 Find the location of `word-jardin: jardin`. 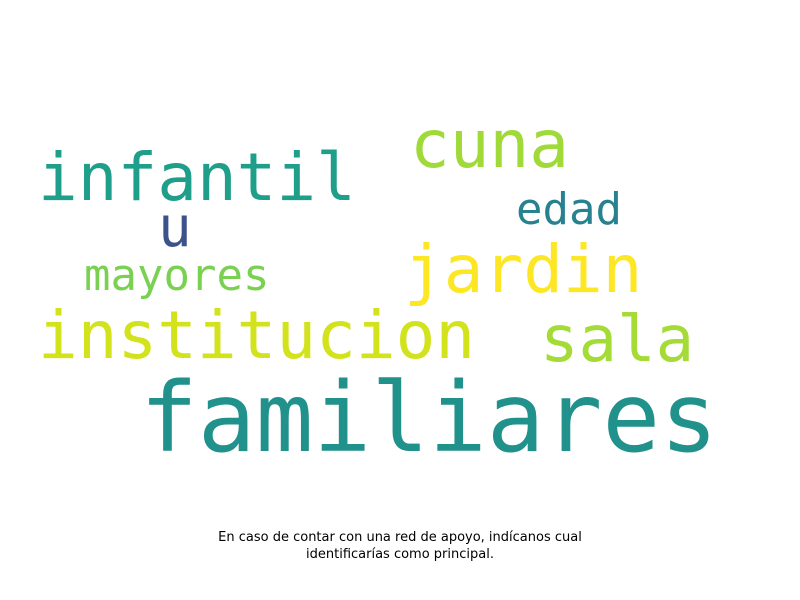

word-jardin: jardin is located at coordinates (523, 269).